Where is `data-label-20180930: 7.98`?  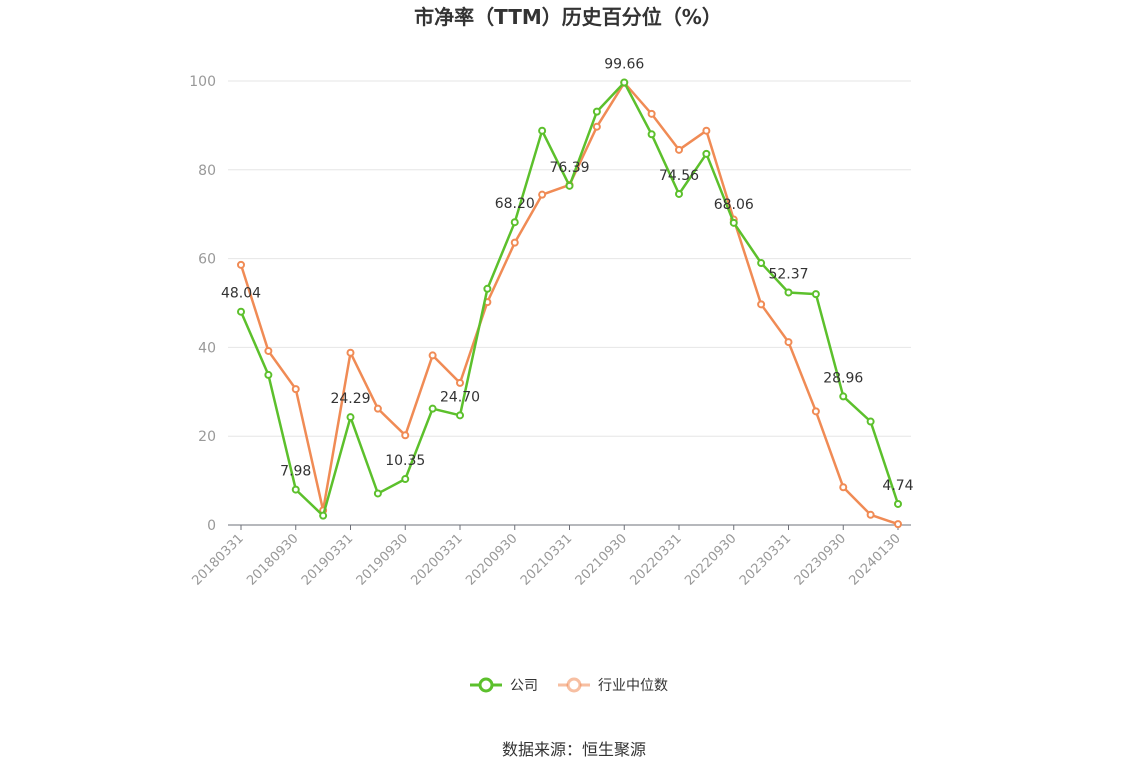
data-label-20180930: 7.98 is located at coordinates (295, 472).